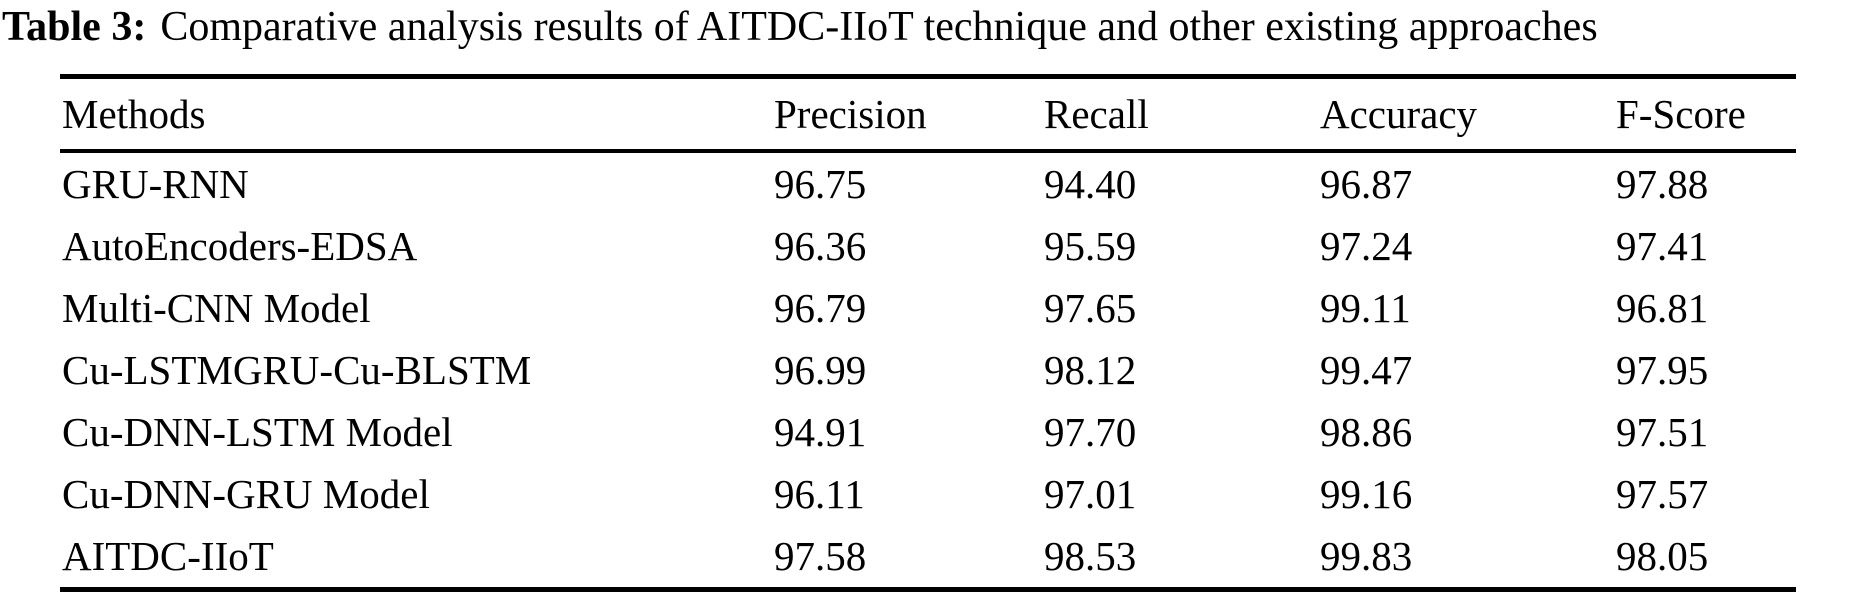  What do you see at coordinates (1090, 431) in the screenshot?
I see `cell-recall: 97.70` at bounding box center [1090, 431].